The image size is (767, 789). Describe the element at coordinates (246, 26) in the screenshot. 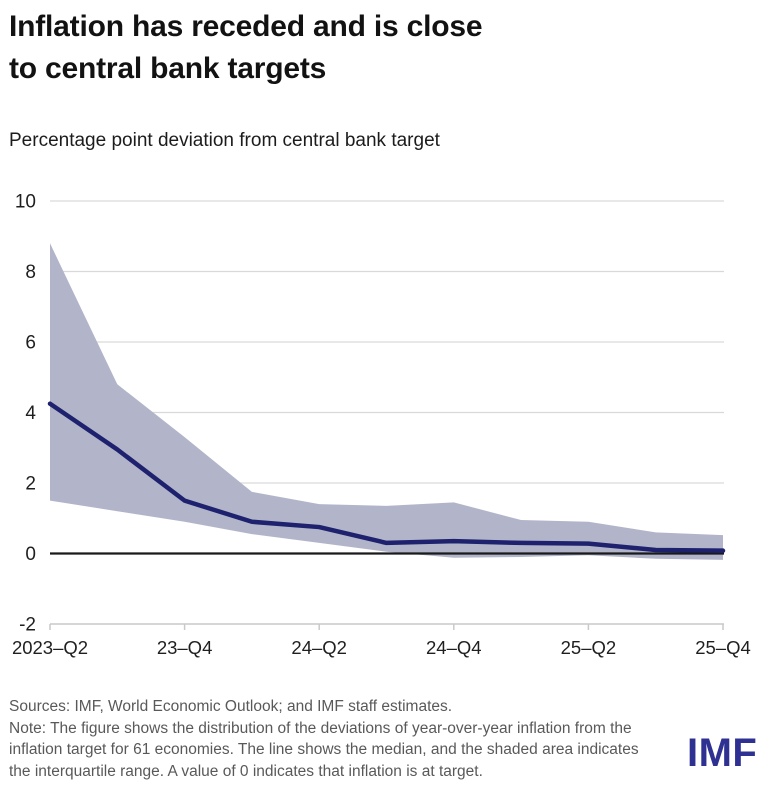

I see `chart-title-line1: Inflation has receded and is close` at that location.